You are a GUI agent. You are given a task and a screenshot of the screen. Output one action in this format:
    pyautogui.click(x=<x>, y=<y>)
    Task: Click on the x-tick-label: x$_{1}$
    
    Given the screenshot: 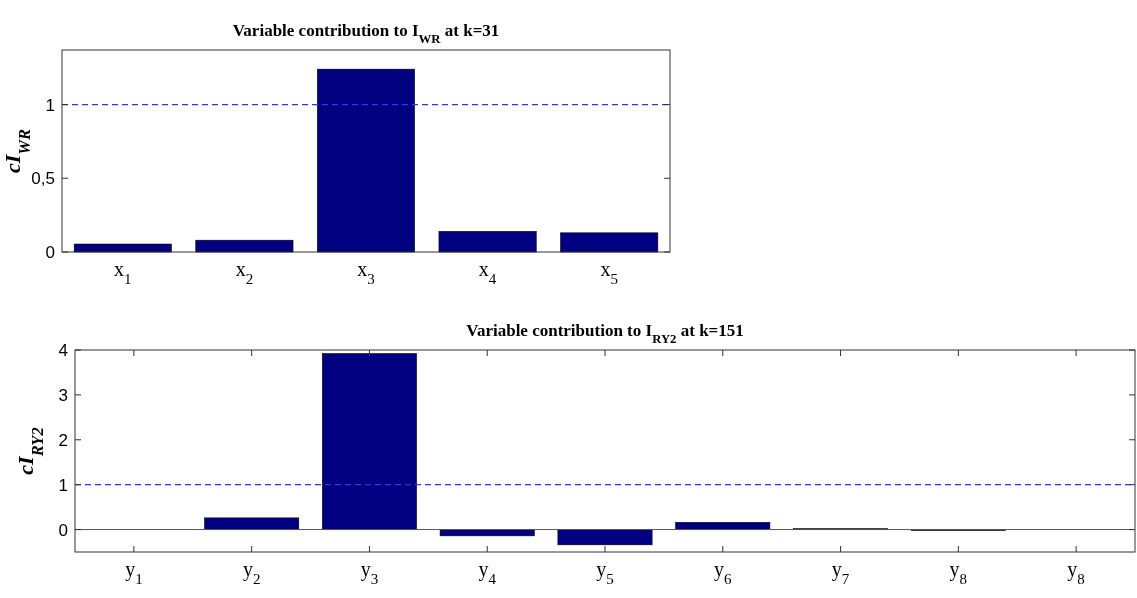 What is the action you would take?
    pyautogui.click(x=123, y=272)
    